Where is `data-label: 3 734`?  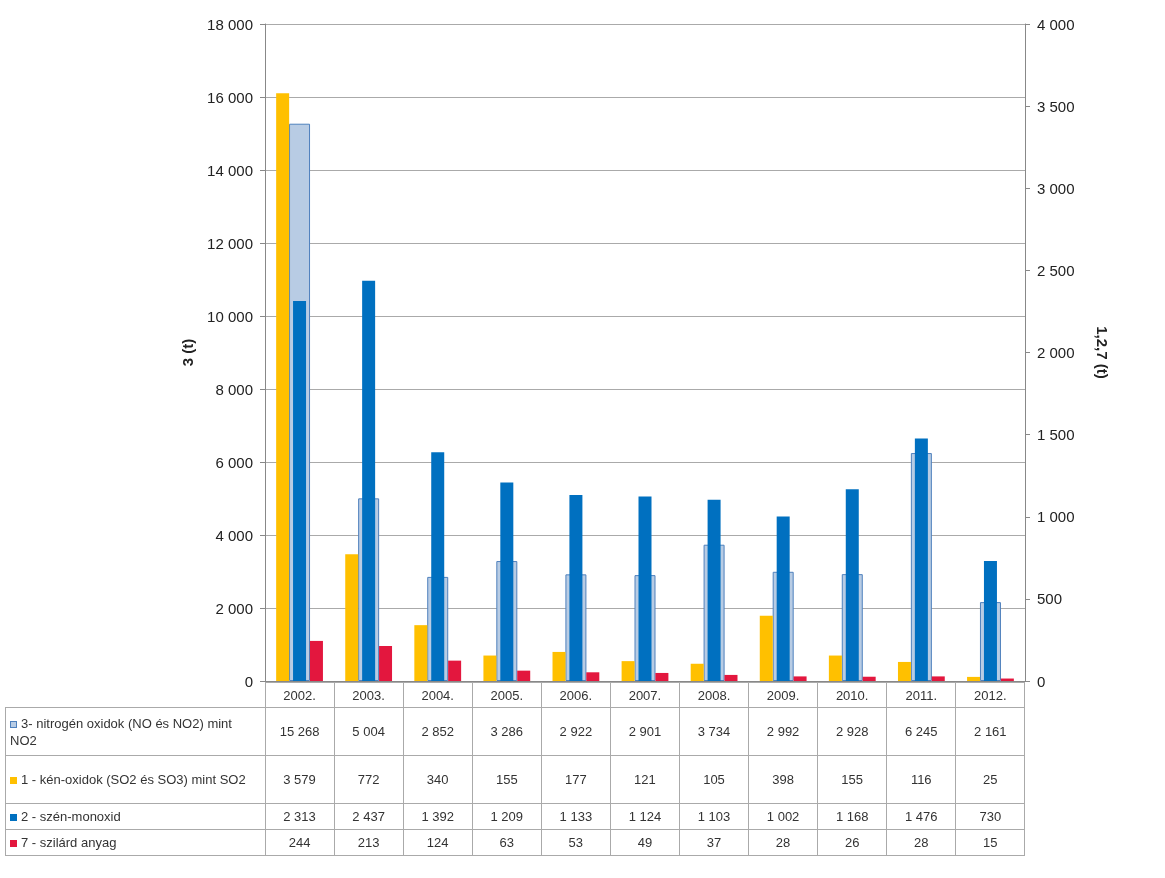
data-label: 3 734 is located at coordinates (714, 731).